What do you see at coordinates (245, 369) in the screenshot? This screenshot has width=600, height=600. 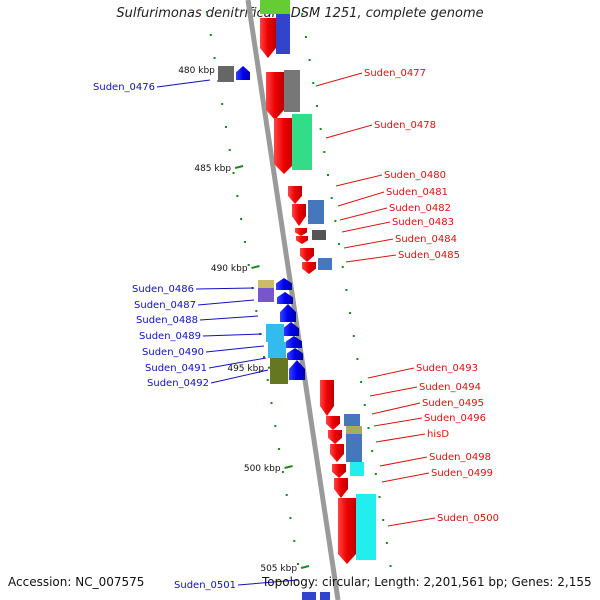 I see `scale-label: 495 kbp` at bounding box center [245, 369].